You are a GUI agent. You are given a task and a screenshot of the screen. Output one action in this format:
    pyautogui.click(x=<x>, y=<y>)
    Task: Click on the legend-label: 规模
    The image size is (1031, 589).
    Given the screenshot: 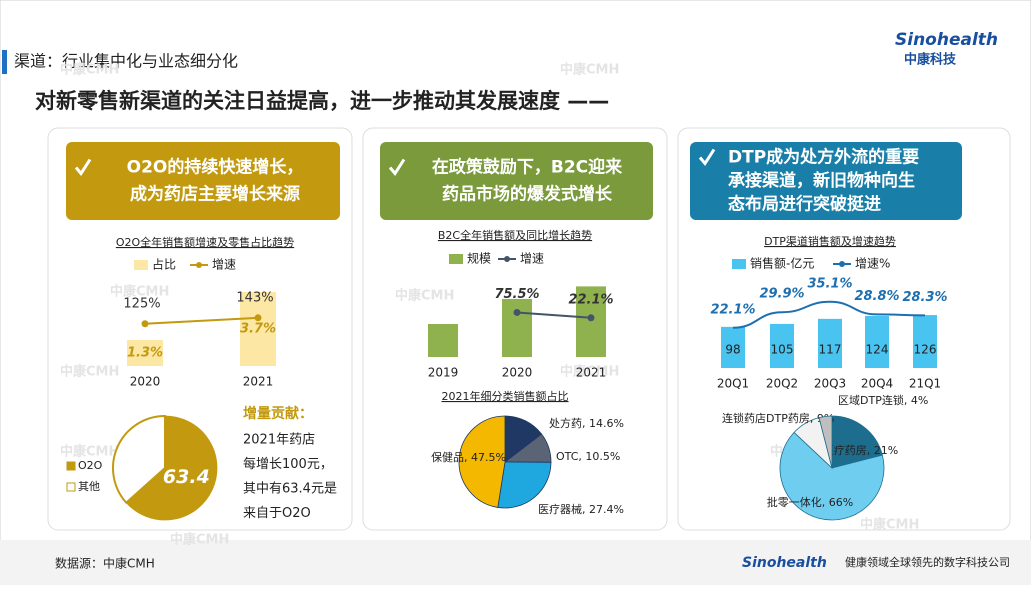 What is the action you would take?
    pyautogui.click(x=479, y=258)
    